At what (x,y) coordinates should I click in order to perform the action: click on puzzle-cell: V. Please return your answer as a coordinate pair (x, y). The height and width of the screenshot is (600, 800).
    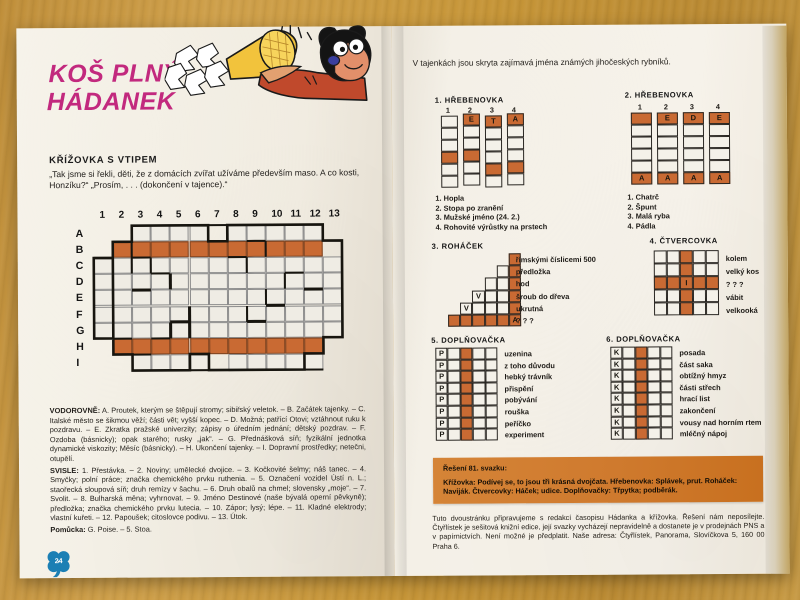
    Looking at the image, I should click on (466, 308).